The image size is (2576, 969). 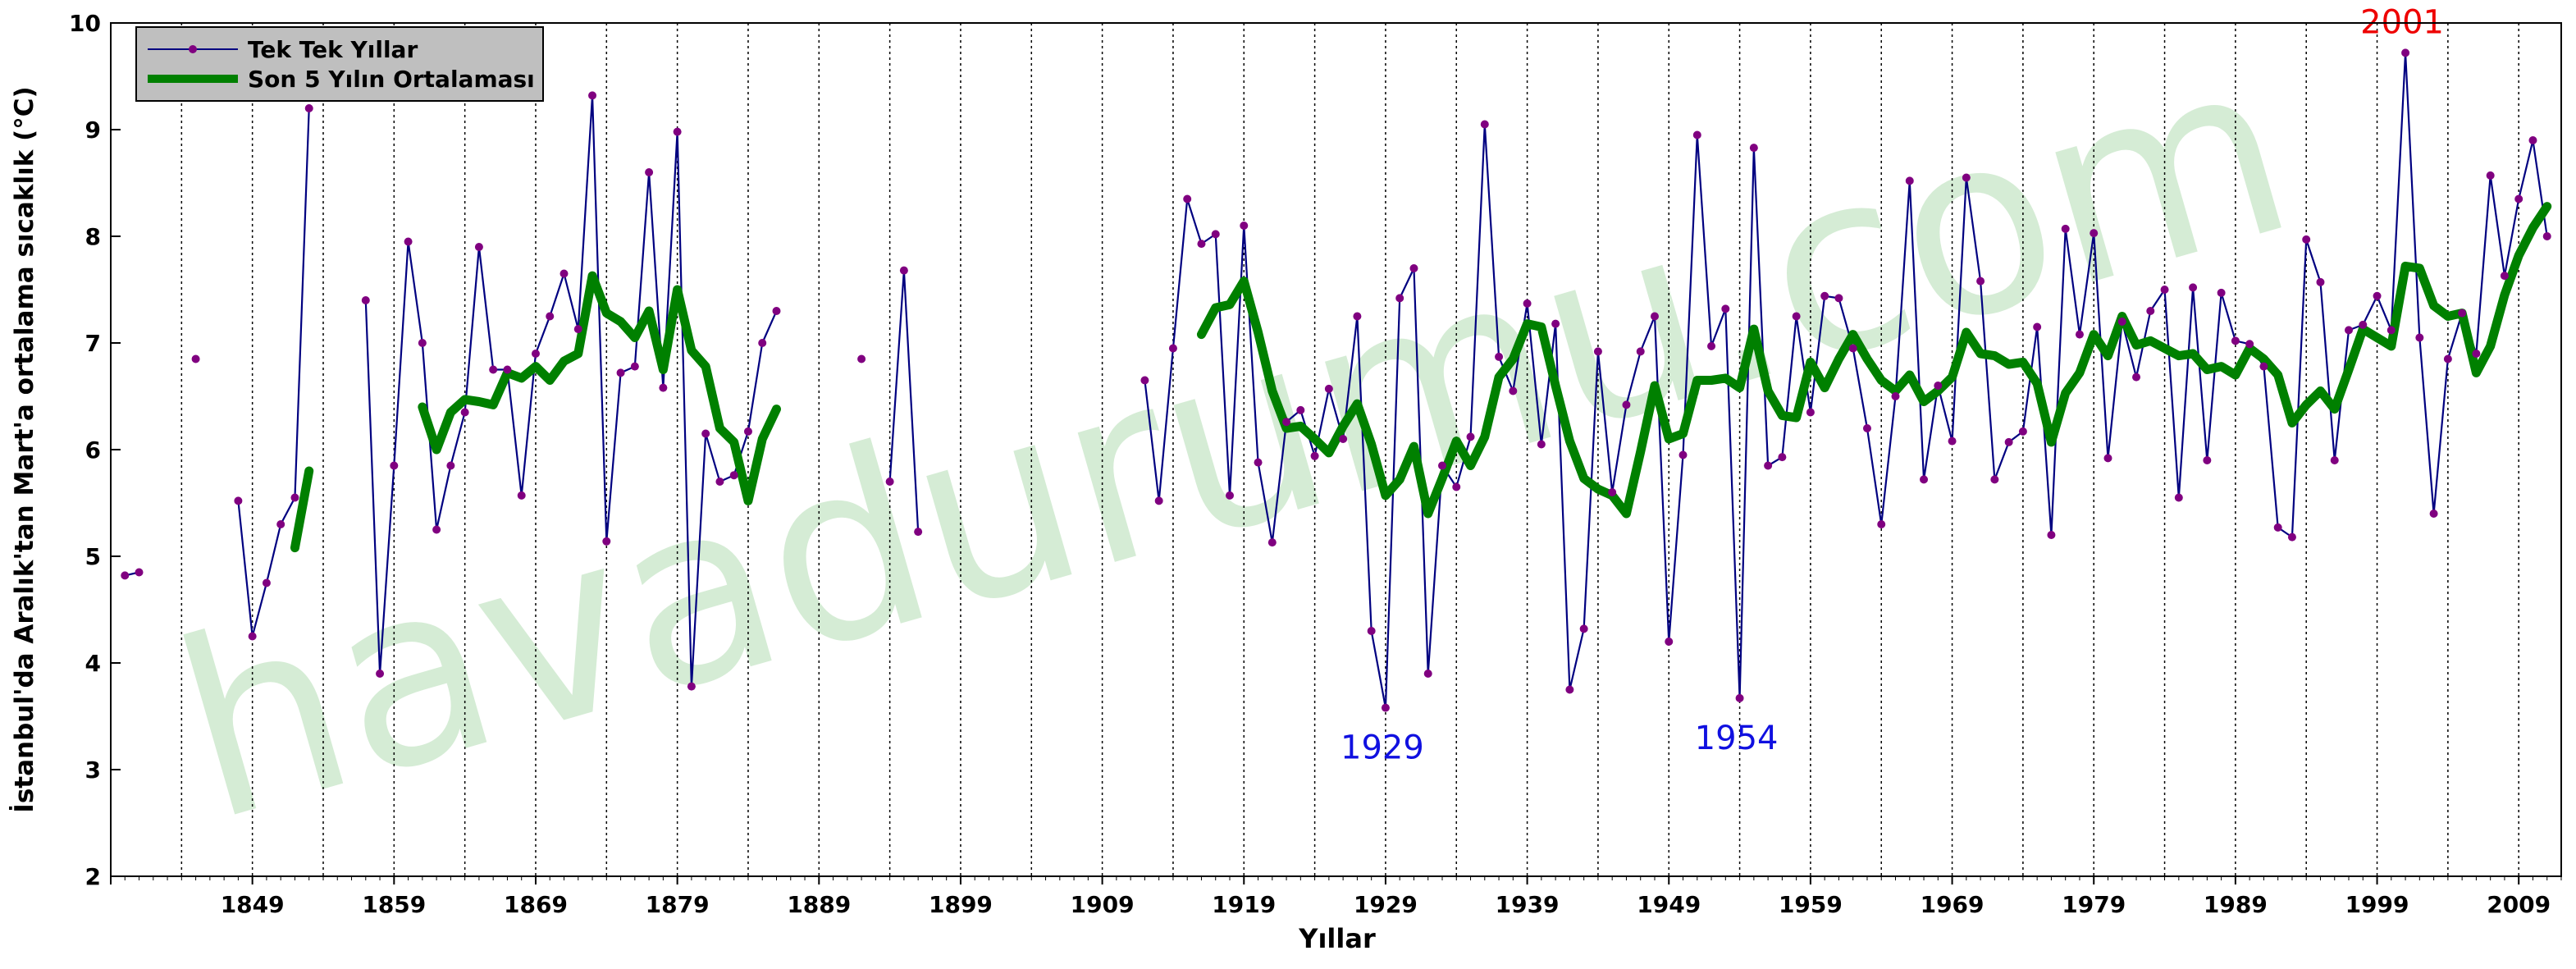 I want to click on x-tick-label: 1879, so click(x=678, y=904).